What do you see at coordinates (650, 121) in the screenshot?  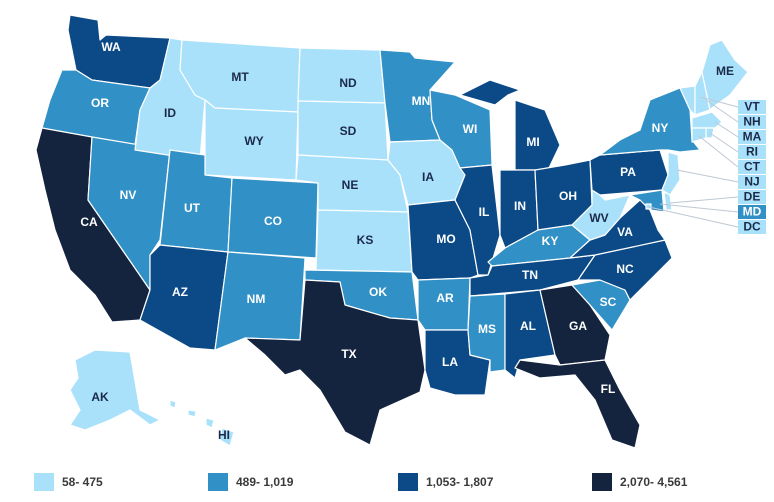 I see `state-NY` at bounding box center [650, 121].